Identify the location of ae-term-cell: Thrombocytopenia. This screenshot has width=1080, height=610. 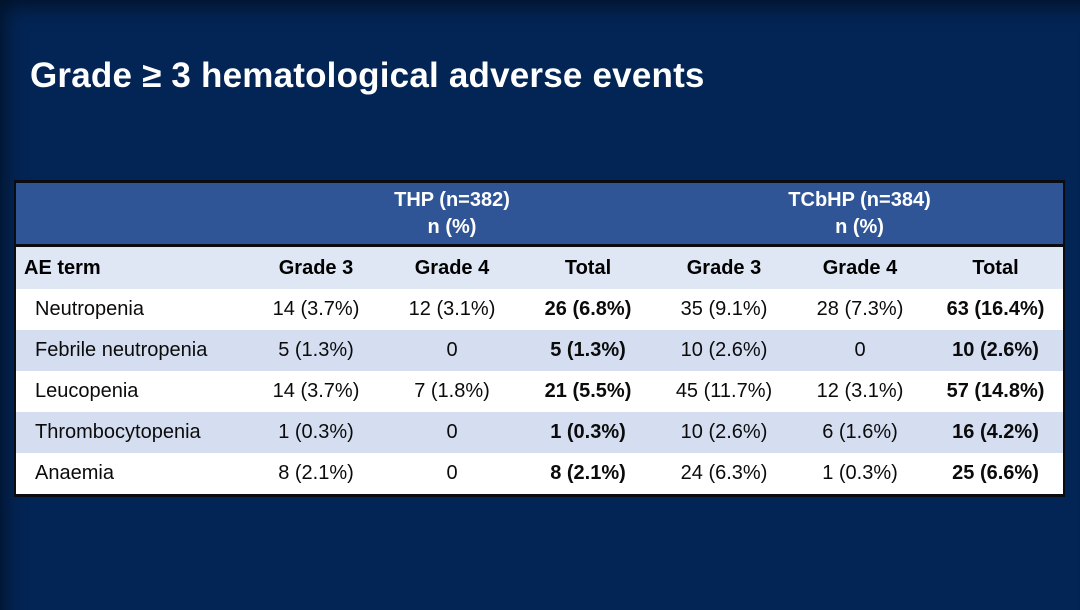
(131, 432).